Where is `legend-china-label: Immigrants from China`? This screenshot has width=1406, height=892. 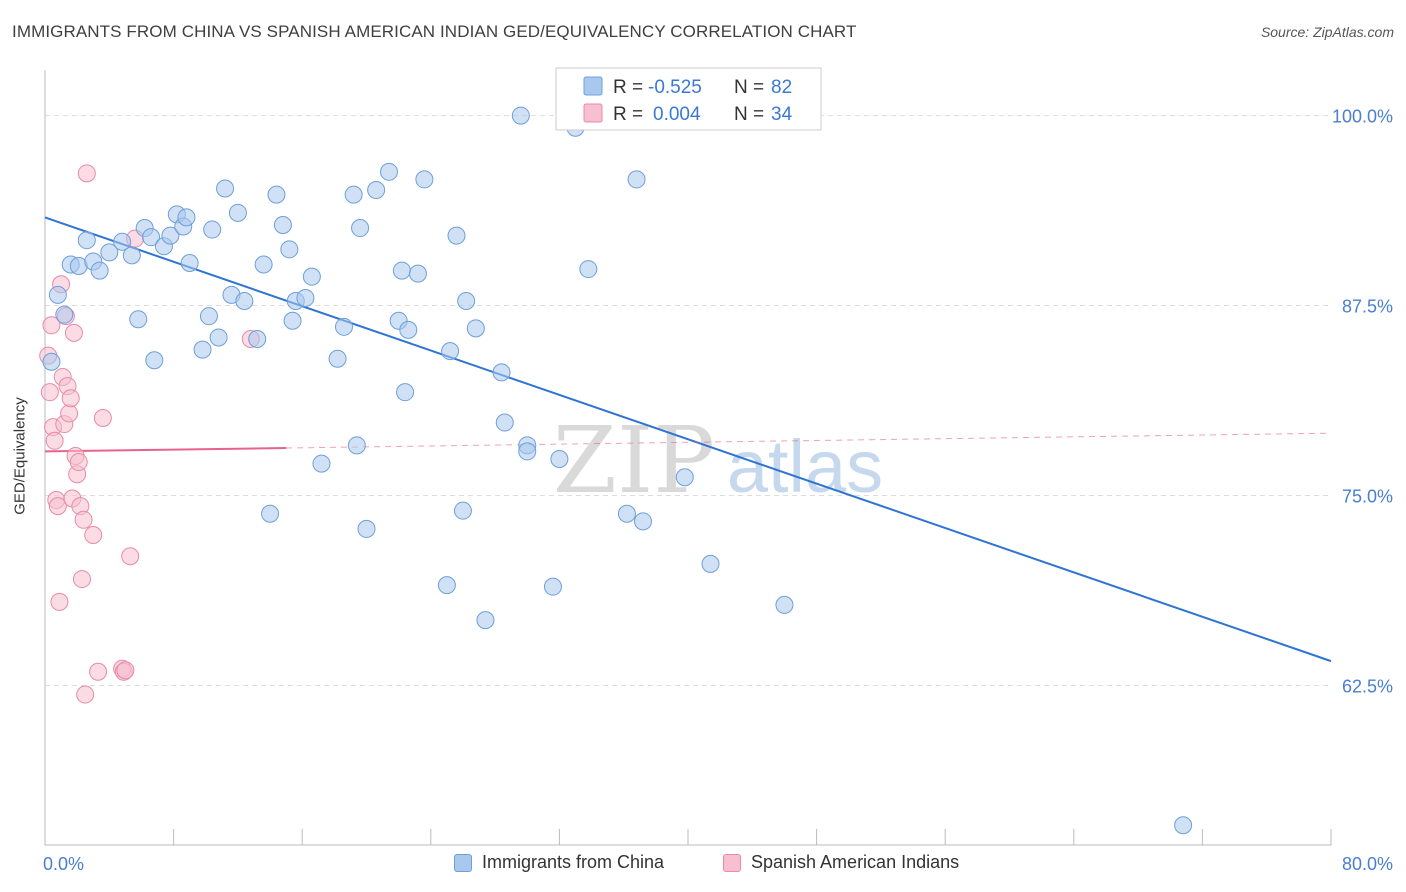 legend-china-label: Immigrants from China is located at coordinates (573, 862).